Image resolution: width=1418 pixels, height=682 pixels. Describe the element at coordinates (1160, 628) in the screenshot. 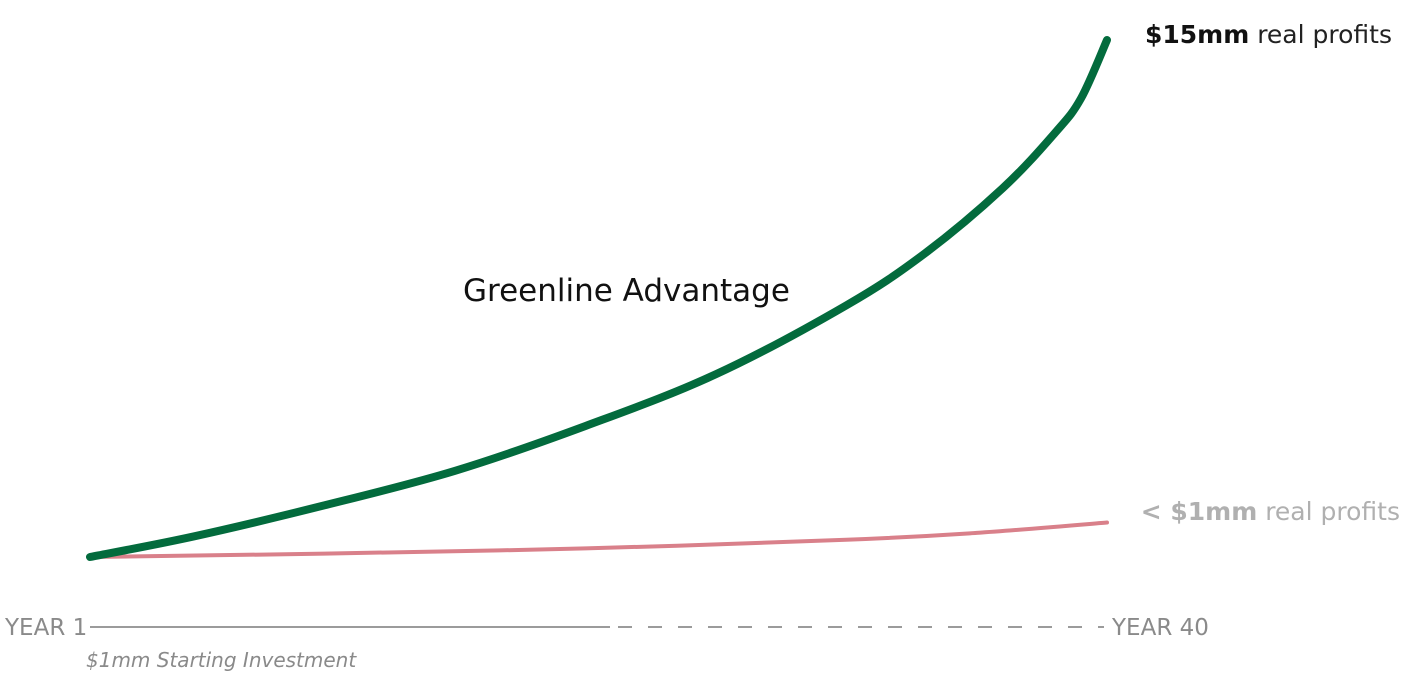

I see `x-tick-label-end: YEAR 40` at that location.